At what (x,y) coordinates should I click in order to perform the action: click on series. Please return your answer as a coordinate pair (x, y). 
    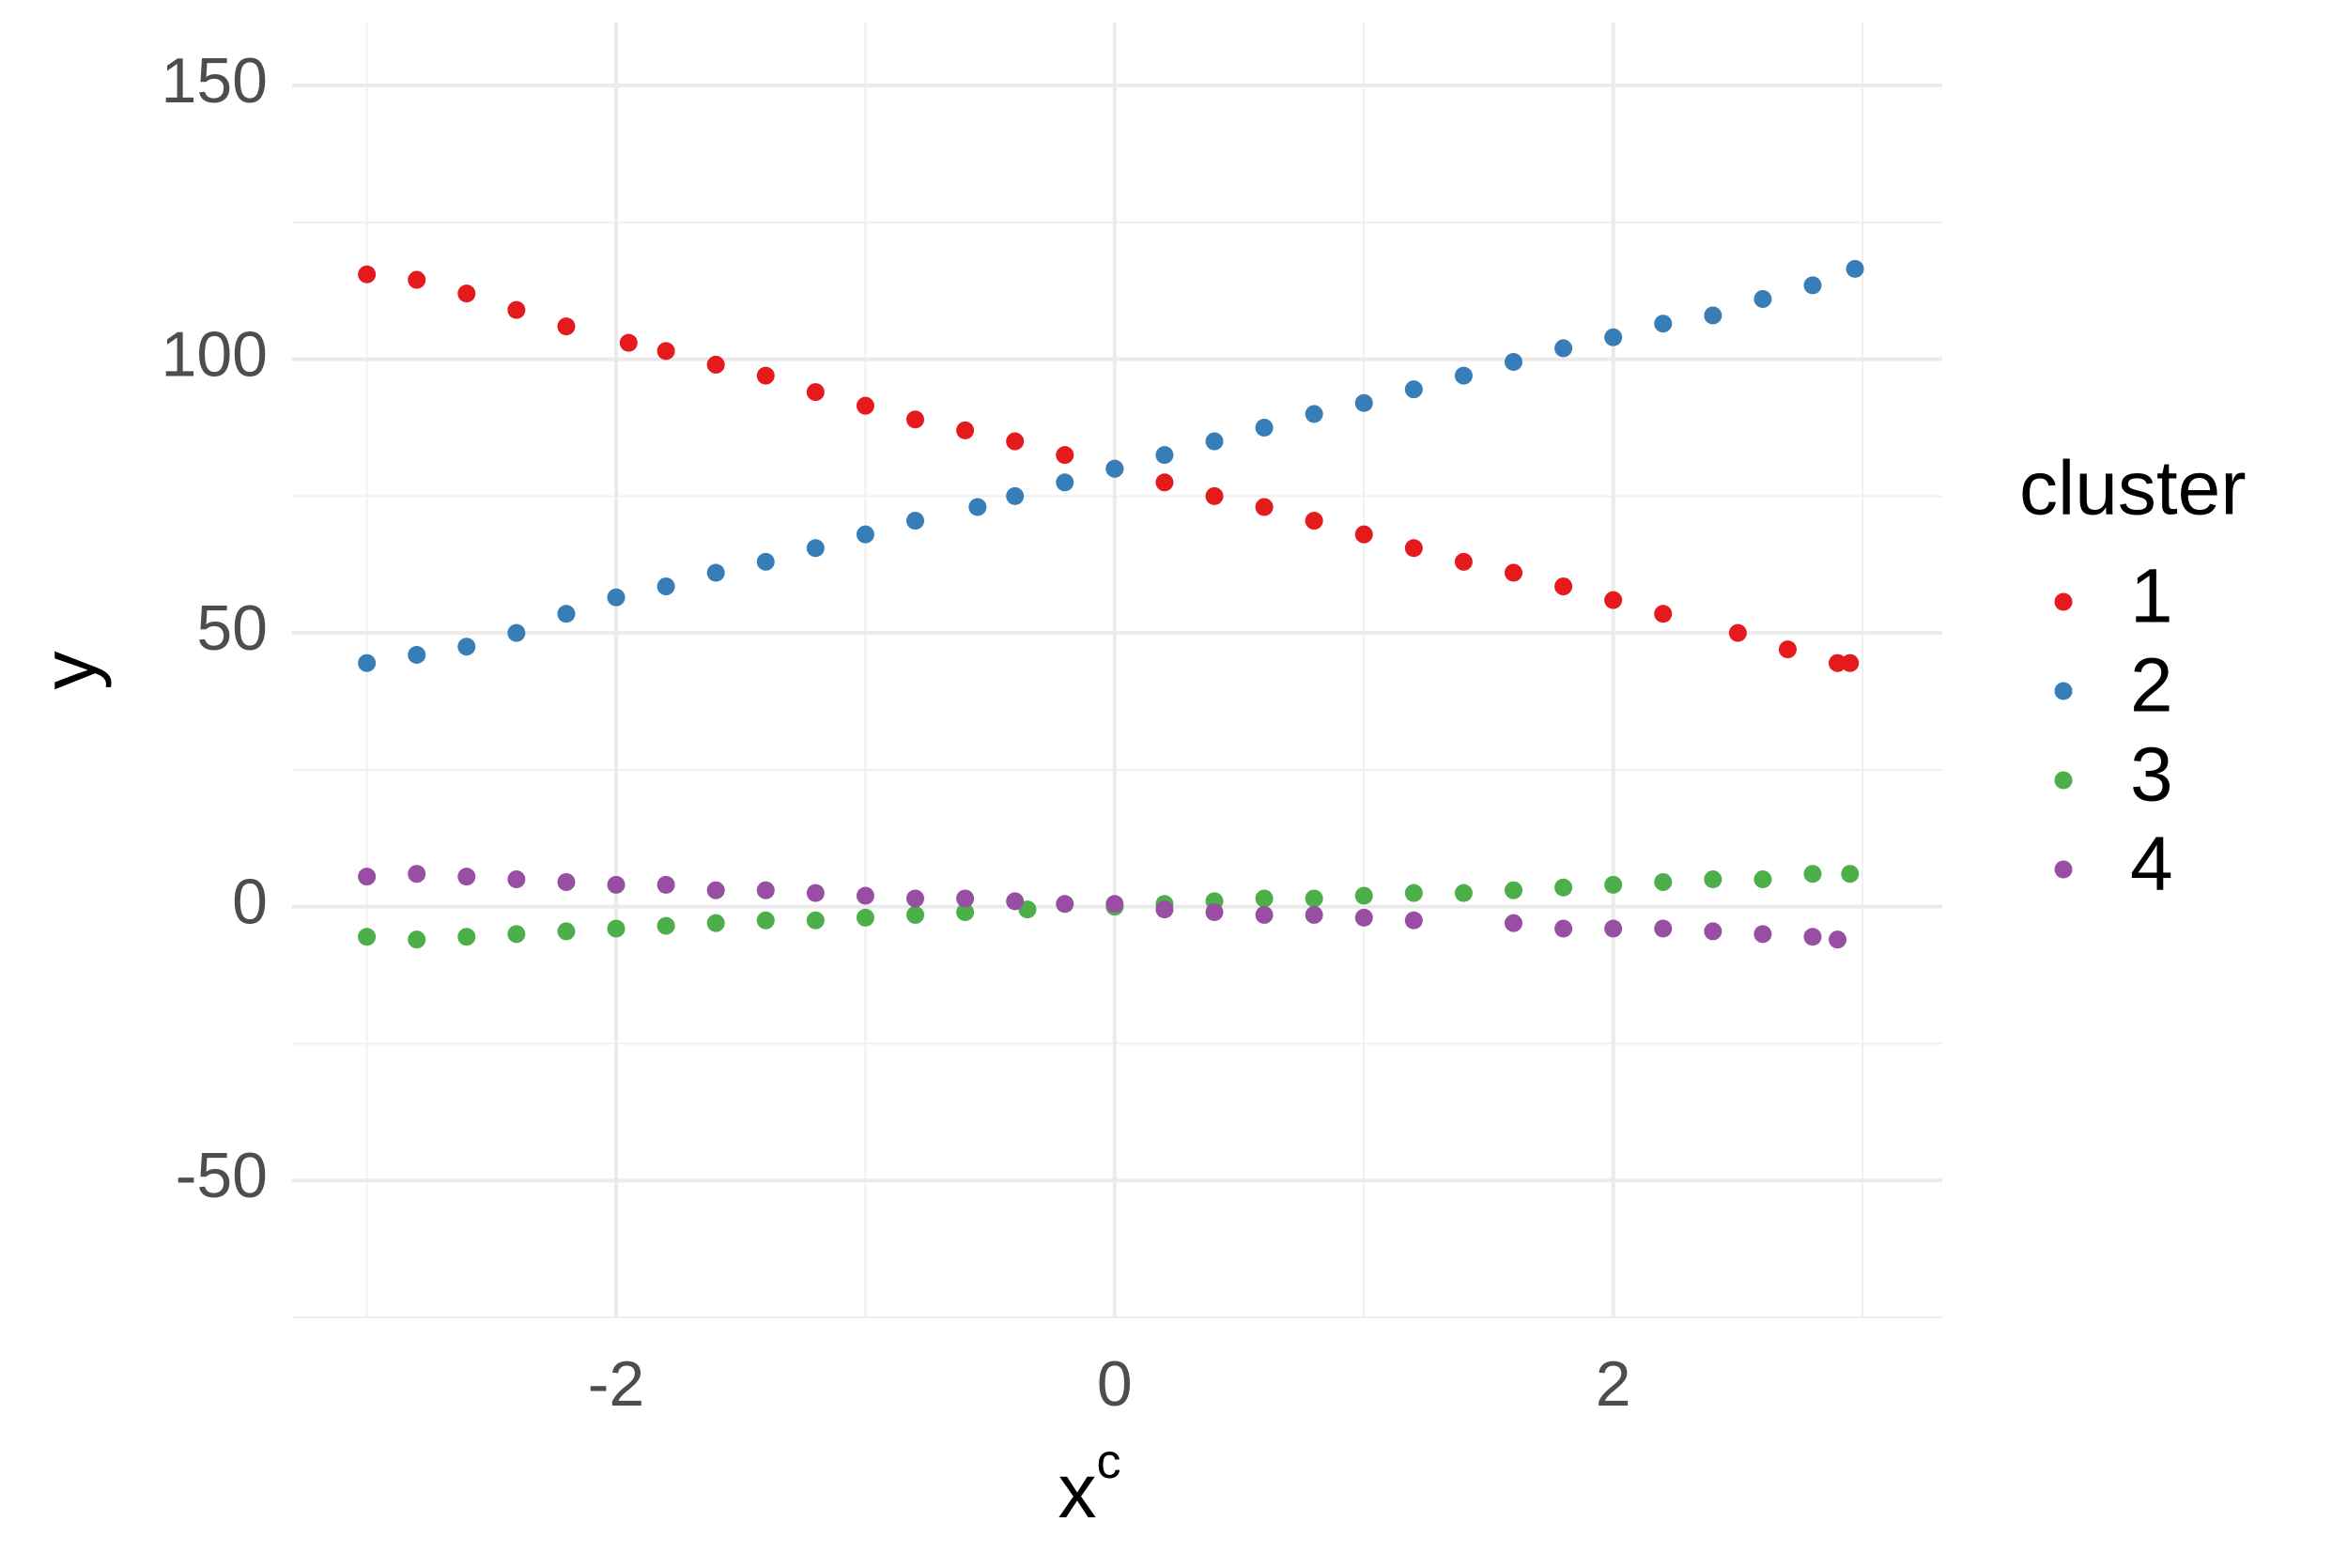
    Looking at the image, I should click on (1102, 907).